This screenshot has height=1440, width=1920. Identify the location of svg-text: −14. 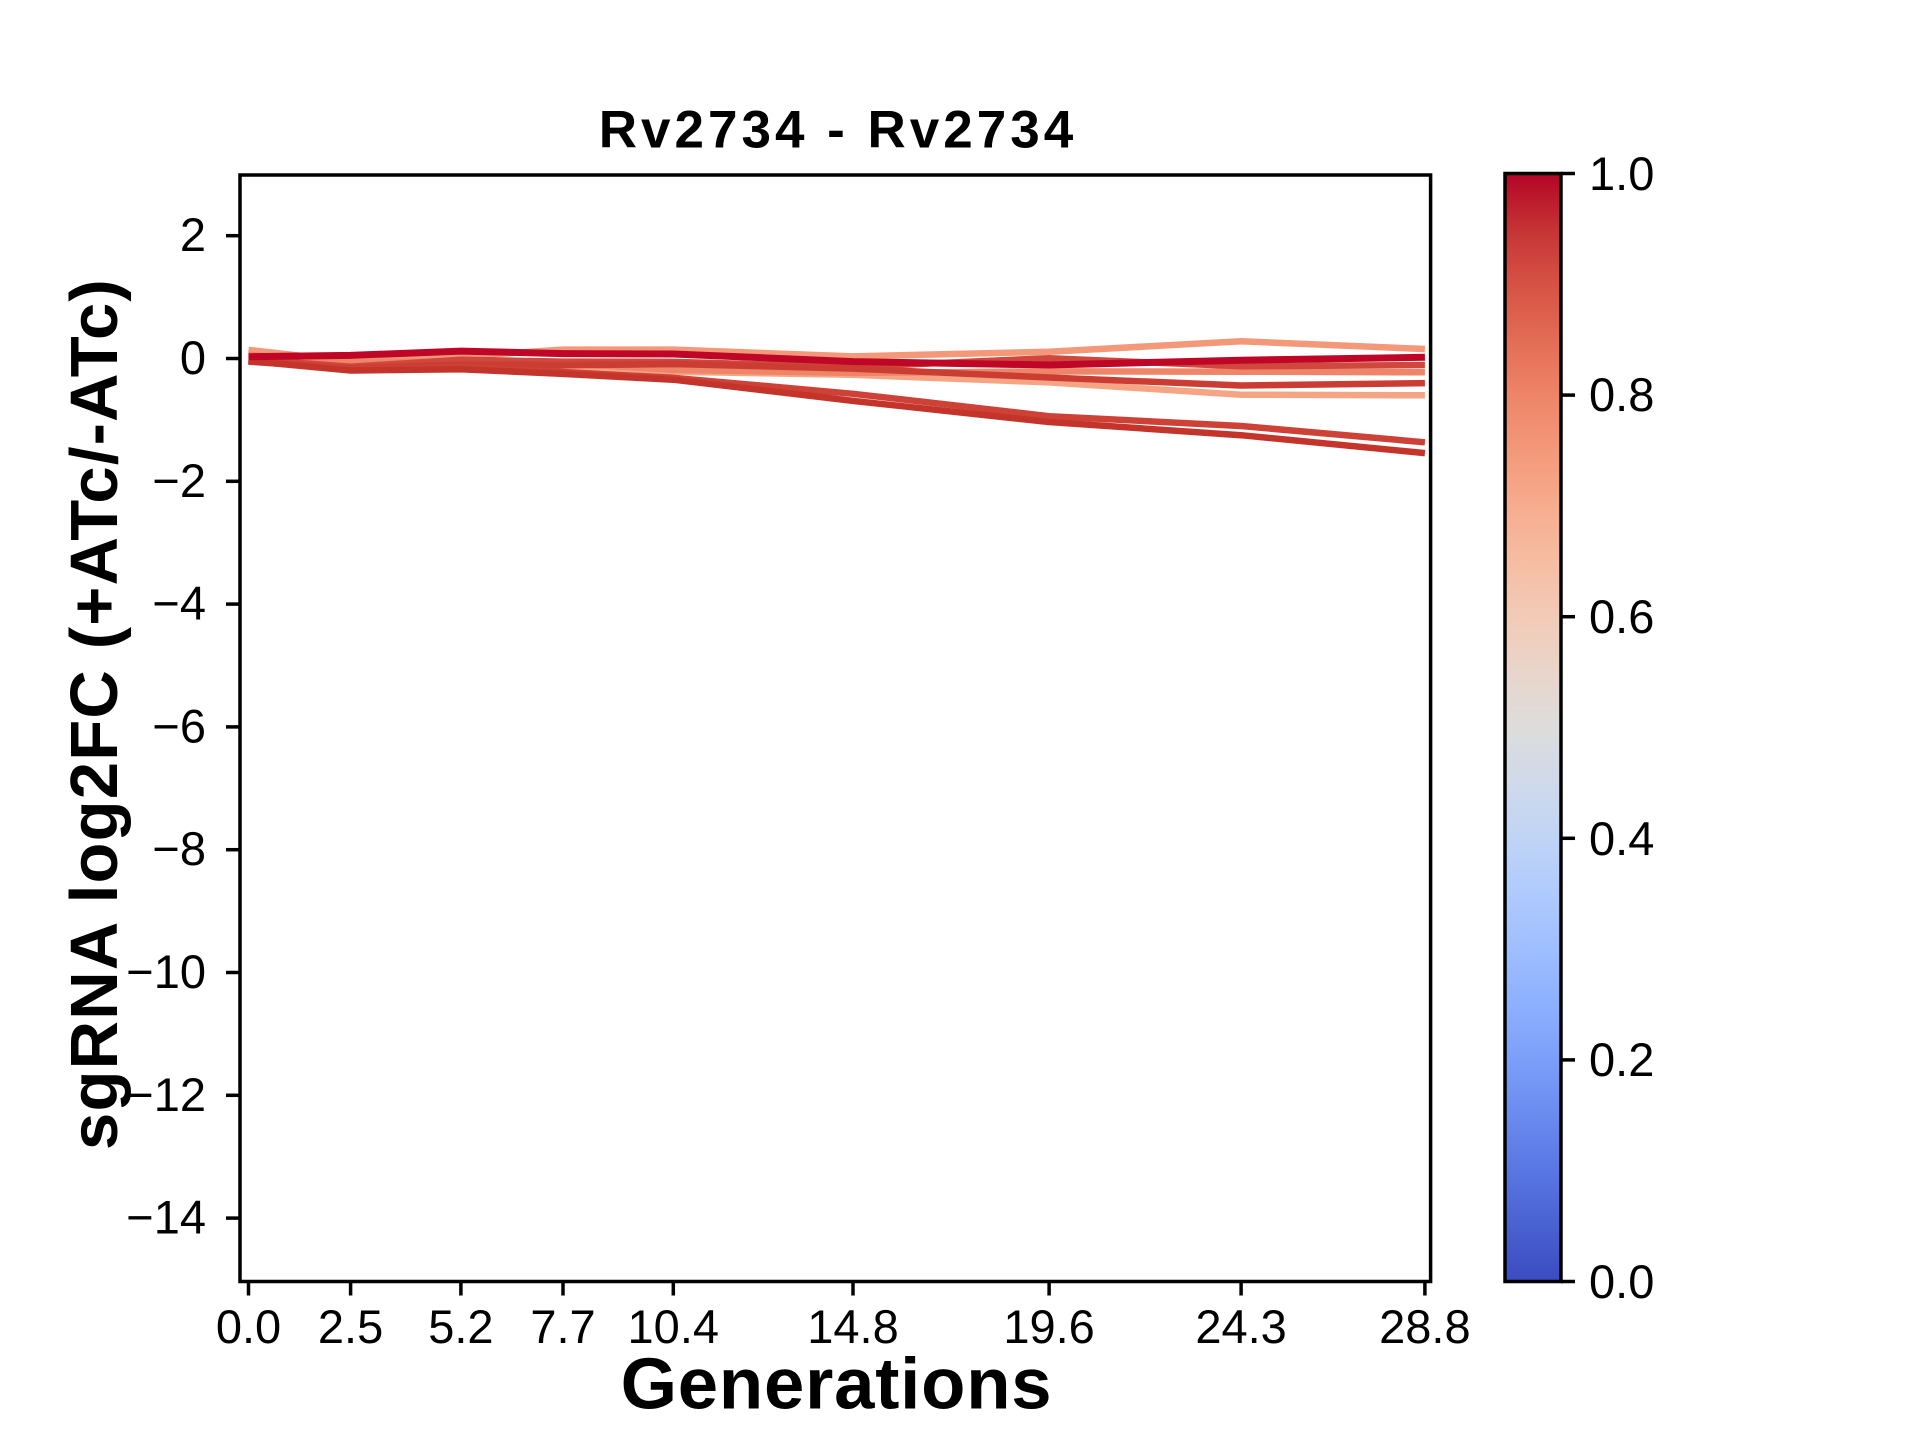
(166, 1217).